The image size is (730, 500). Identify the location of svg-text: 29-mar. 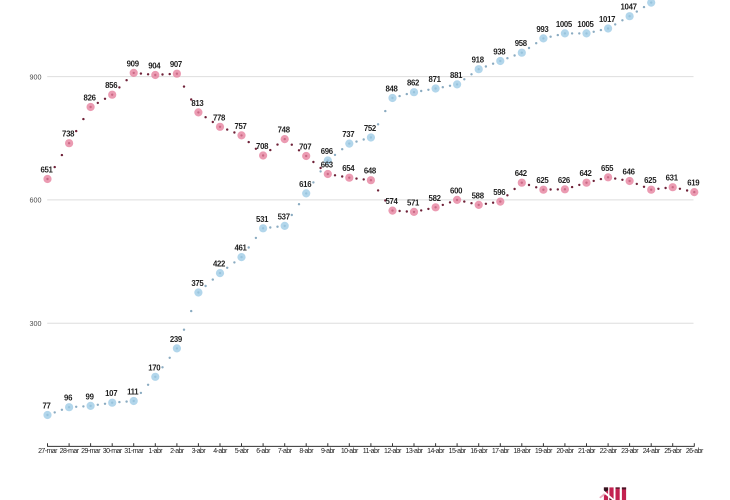
(91, 451).